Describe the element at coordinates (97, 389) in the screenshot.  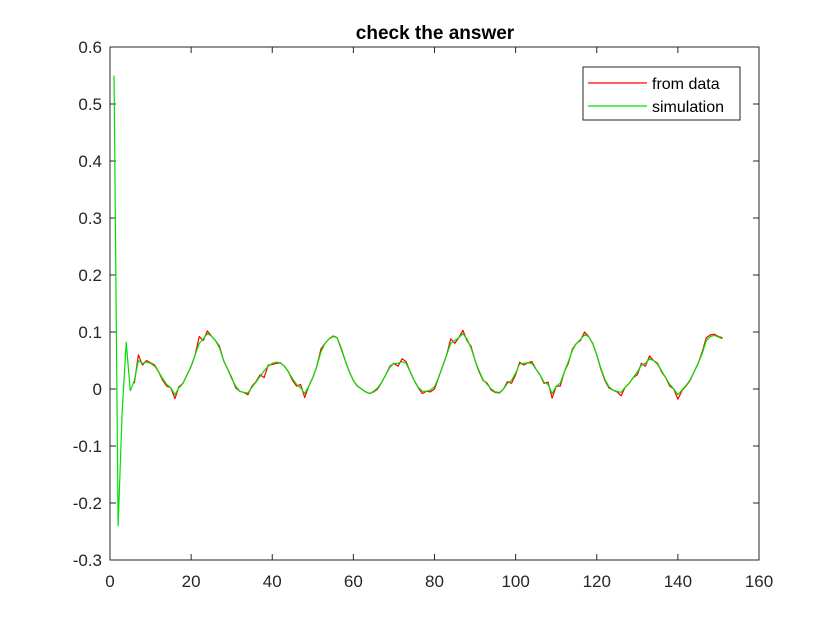
I see `y-tick-label: 0` at that location.